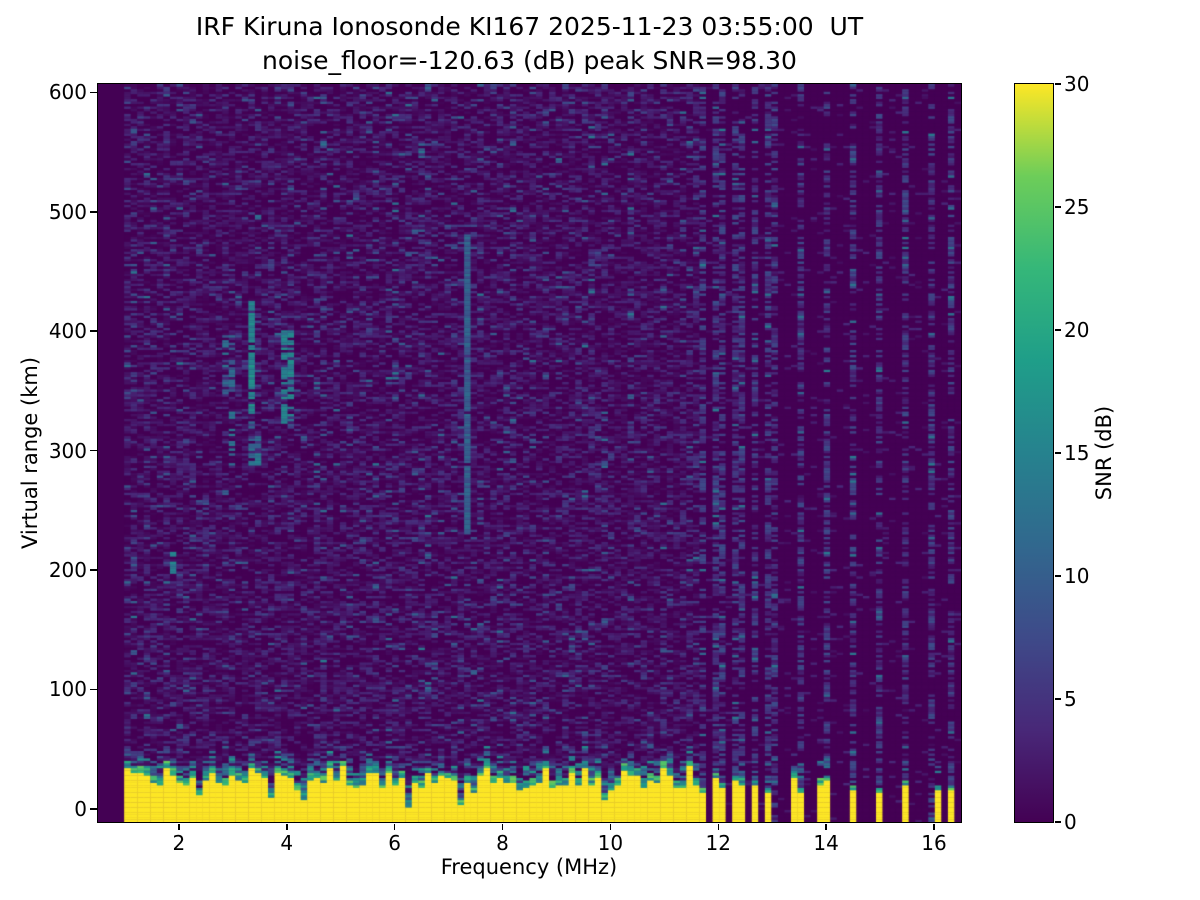  What do you see at coordinates (529, 867) in the screenshot?
I see `x-axis-label: Frequency (MHz)` at bounding box center [529, 867].